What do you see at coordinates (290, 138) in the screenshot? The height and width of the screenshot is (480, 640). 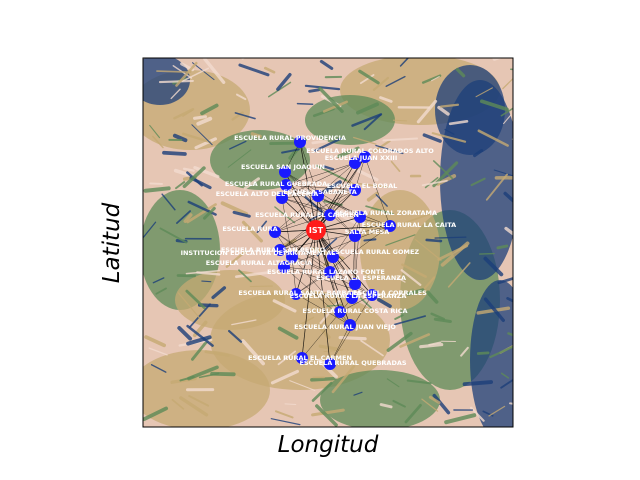 I see `school-label: ESCUELA RURAL PROVIDENCIA` at bounding box center [290, 138].